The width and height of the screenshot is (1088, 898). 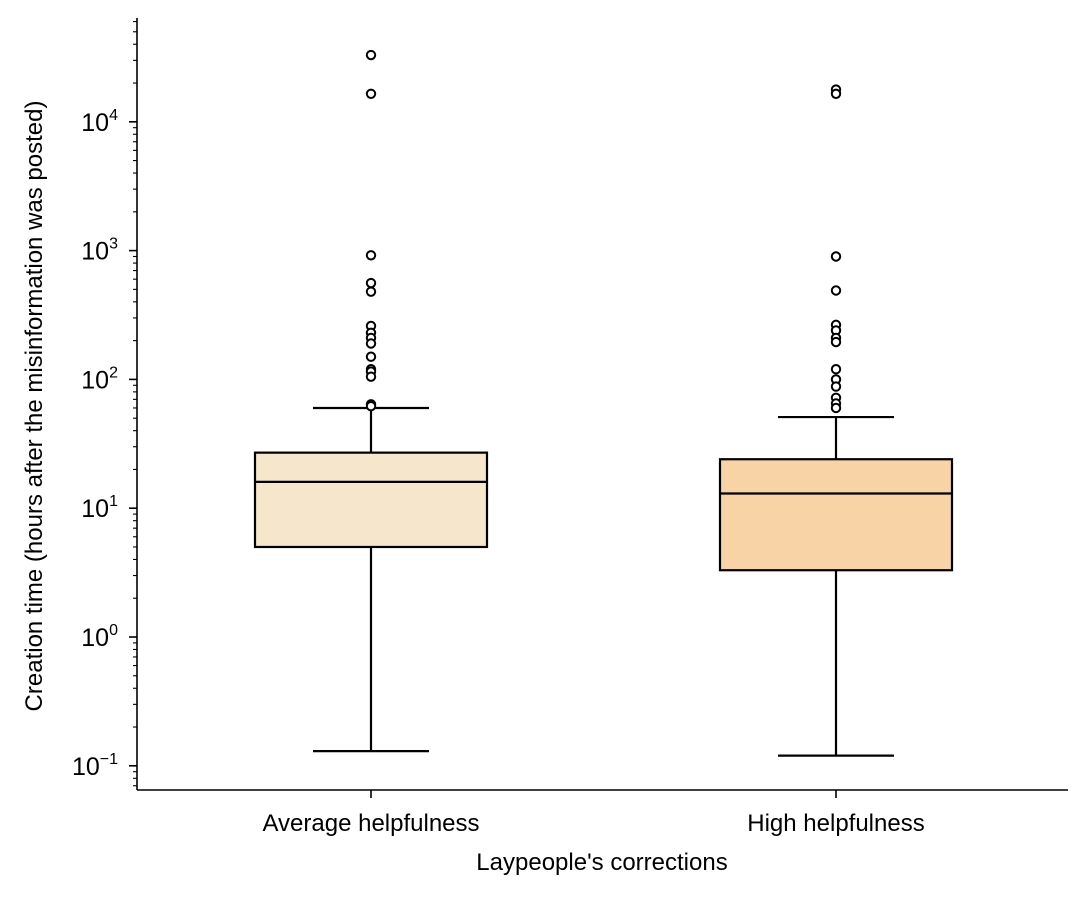 What do you see at coordinates (99, 251) in the screenshot?
I see `y-tick-label: 10³` at bounding box center [99, 251].